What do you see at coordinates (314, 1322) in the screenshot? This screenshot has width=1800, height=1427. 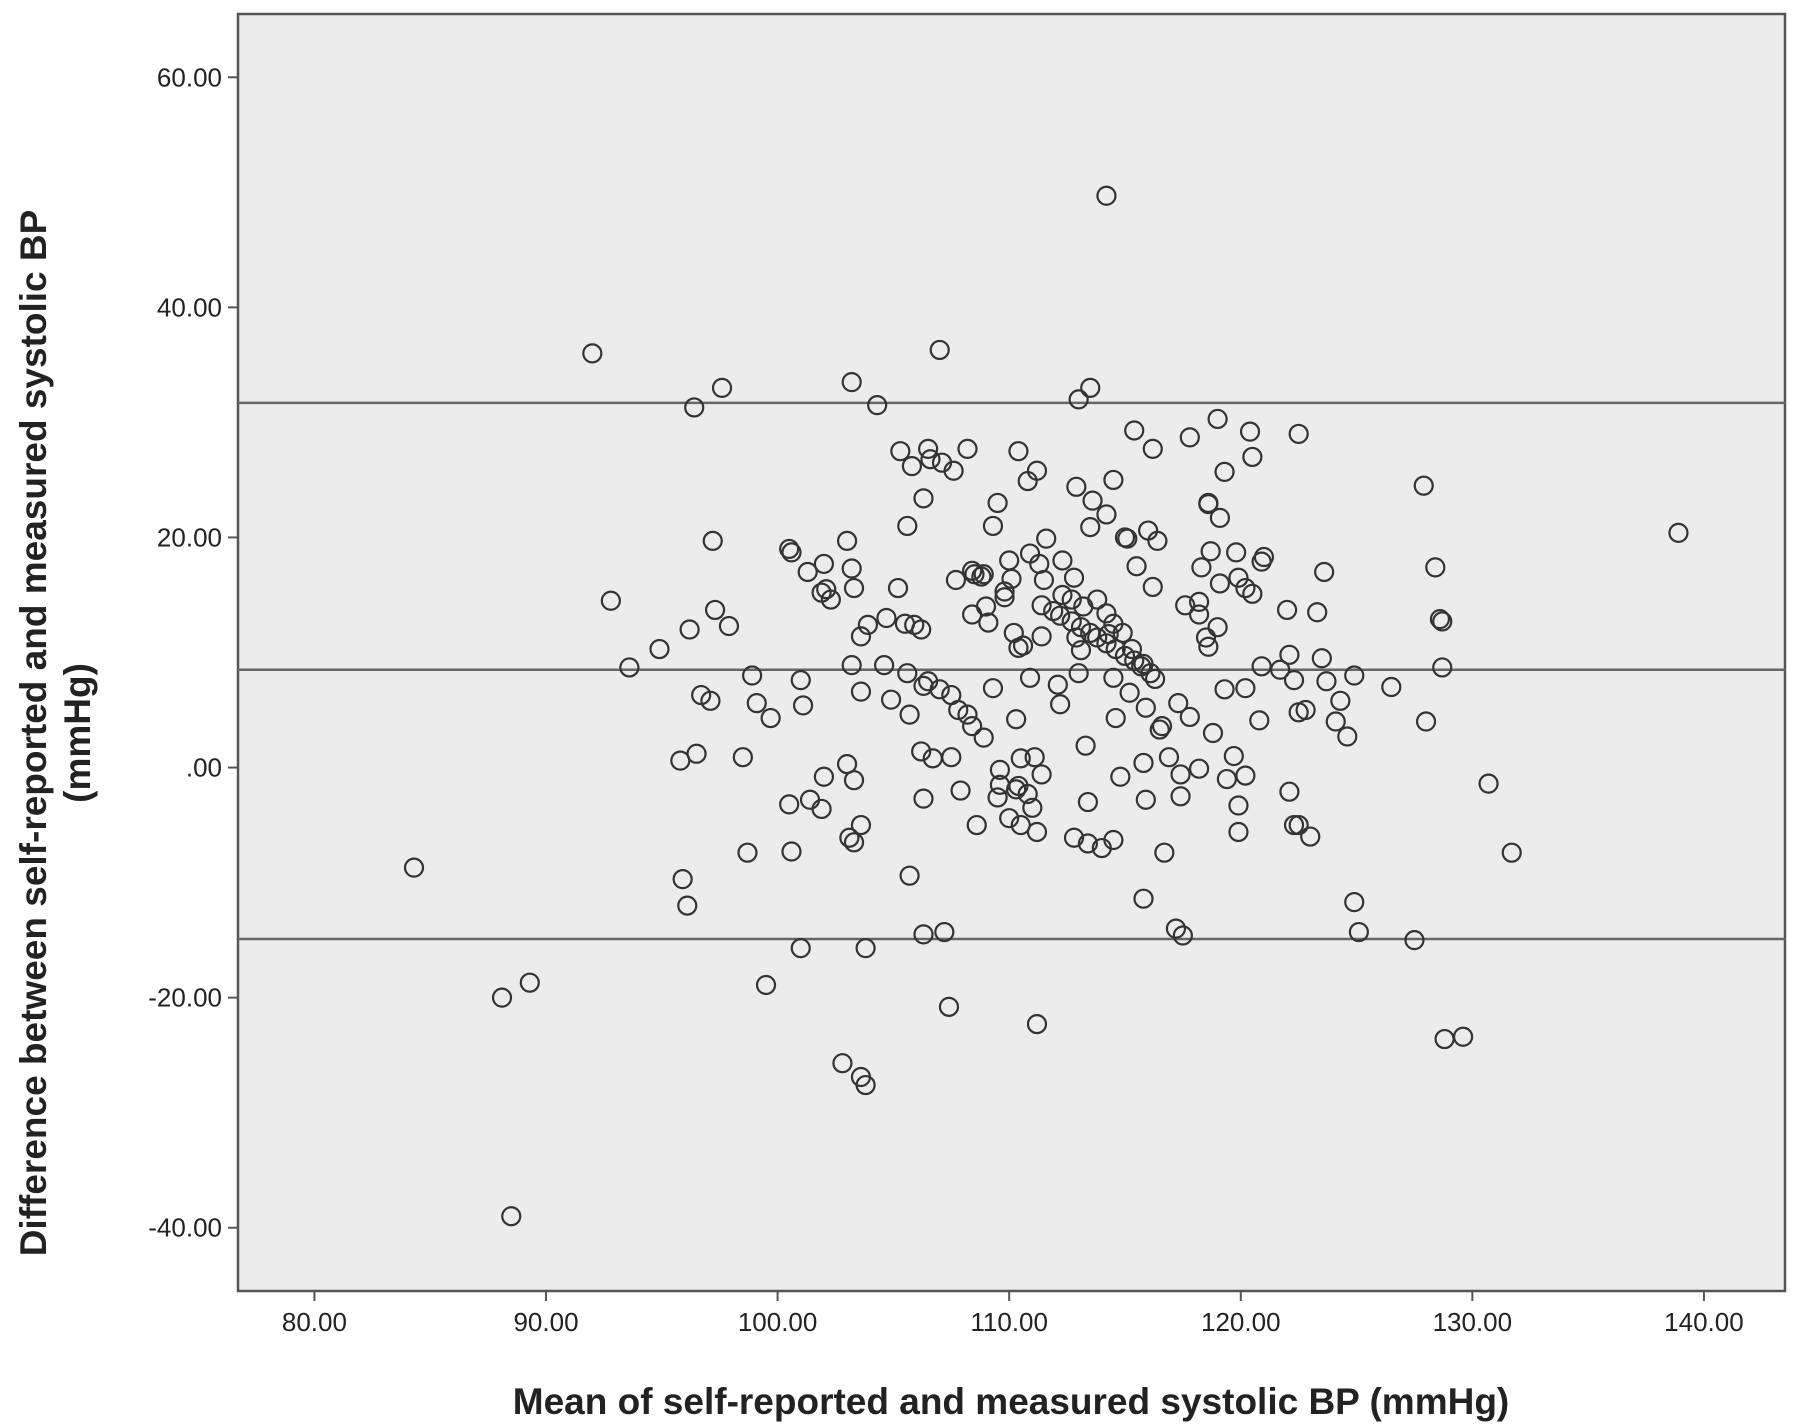 I see `x-tick-label: 80.00` at bounding box center [314, 1322].